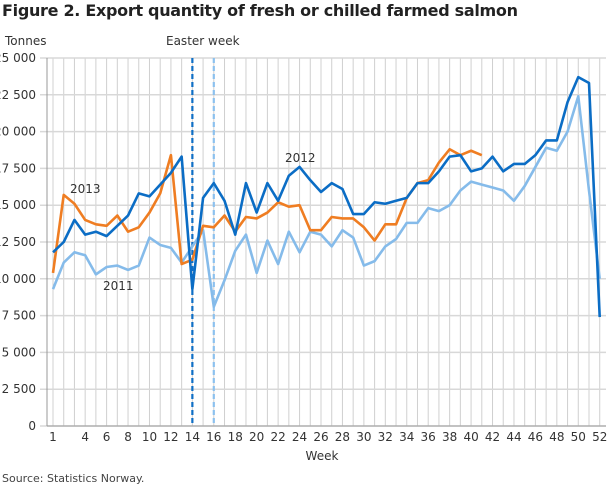  What do you see at coordinates (213, 437) in the screenshot?
I see `x-tick-label: 16` at bounding box center [213, 437].